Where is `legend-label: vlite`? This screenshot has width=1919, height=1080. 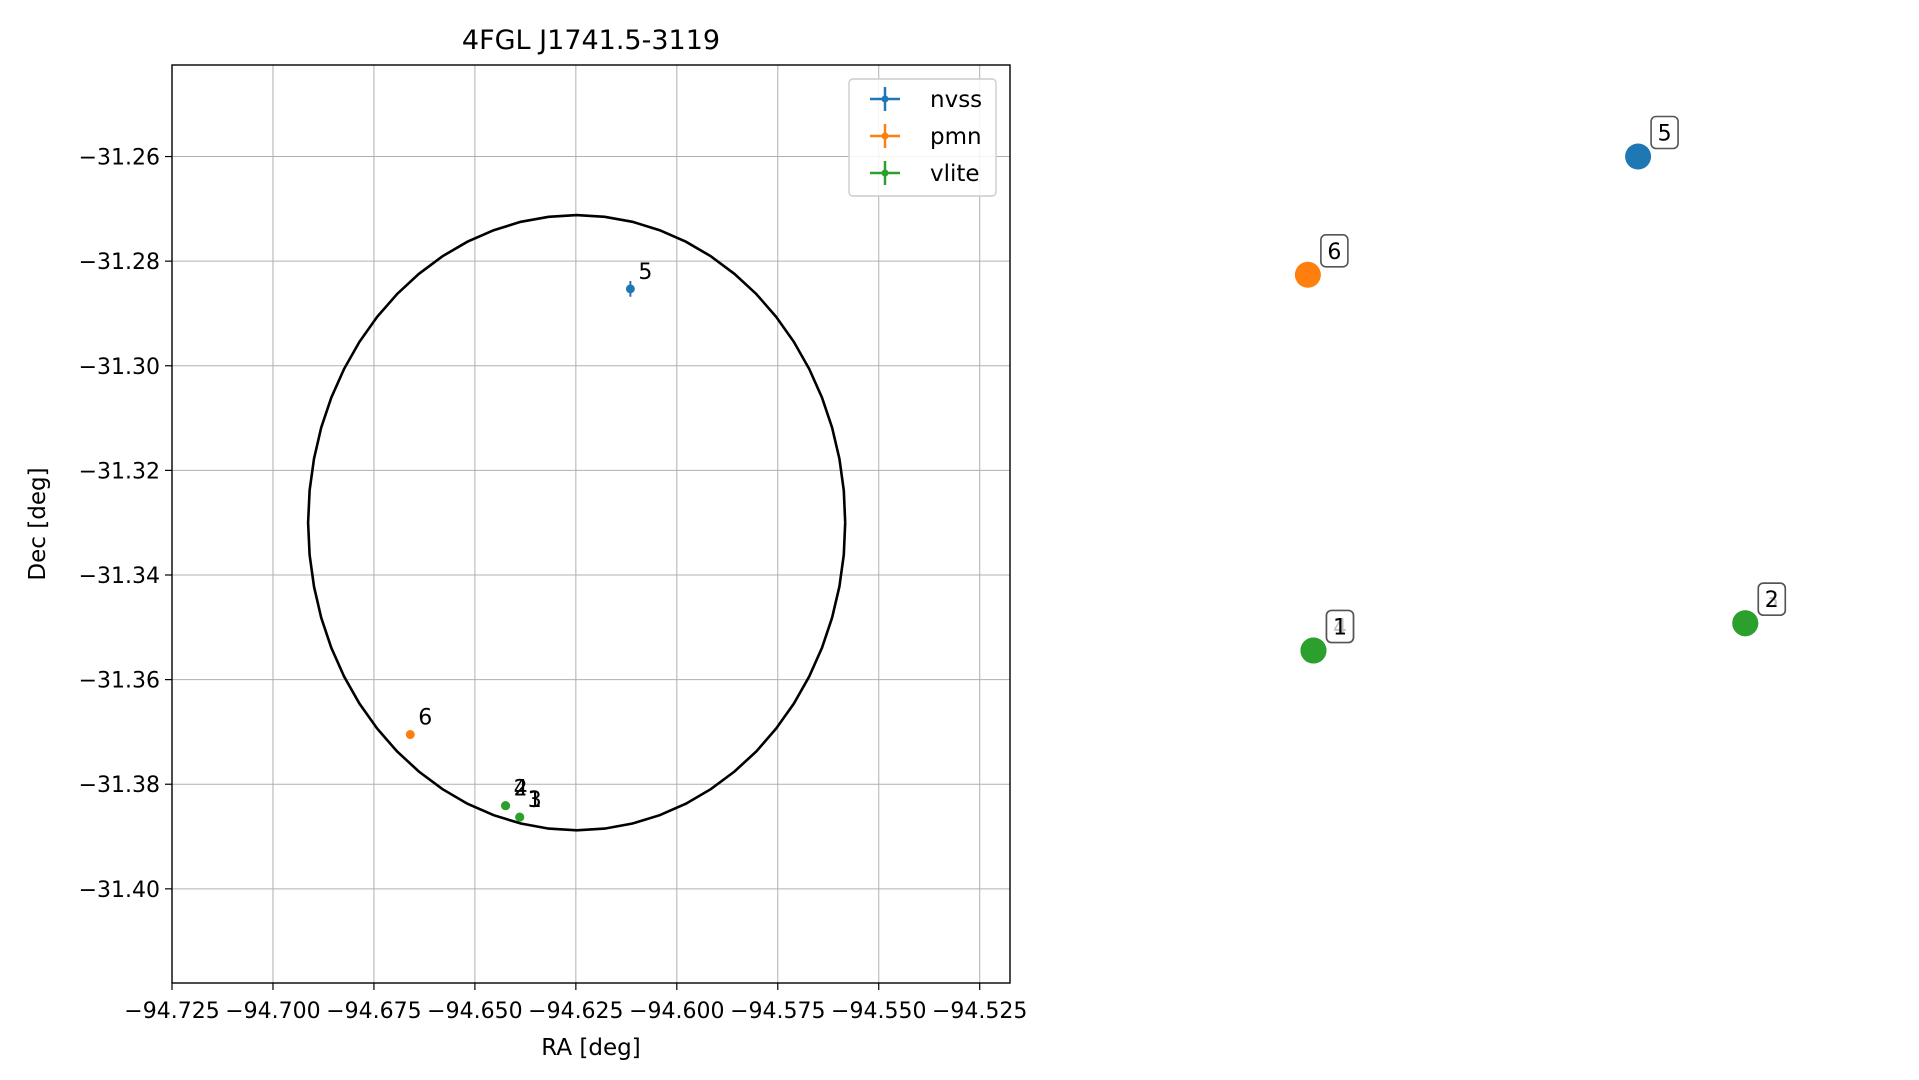 legend-label: vlite is located at coordinates (955, 174).